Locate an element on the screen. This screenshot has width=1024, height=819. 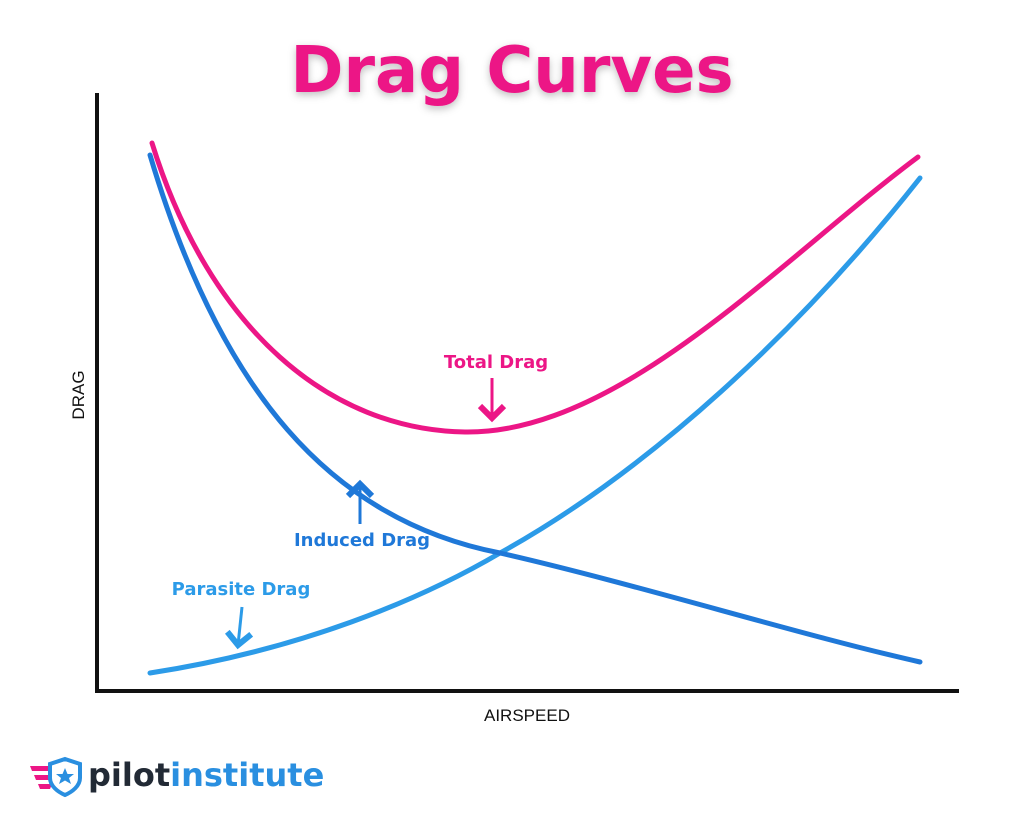
total-drag-label: Total Drag is located at coordinates (496, 362).